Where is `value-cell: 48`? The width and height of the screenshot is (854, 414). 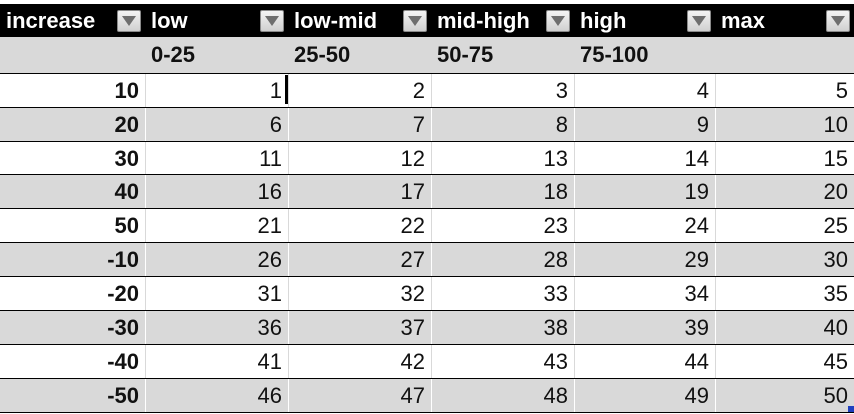
value-cell: 48 is located at coordinates (502, 395).